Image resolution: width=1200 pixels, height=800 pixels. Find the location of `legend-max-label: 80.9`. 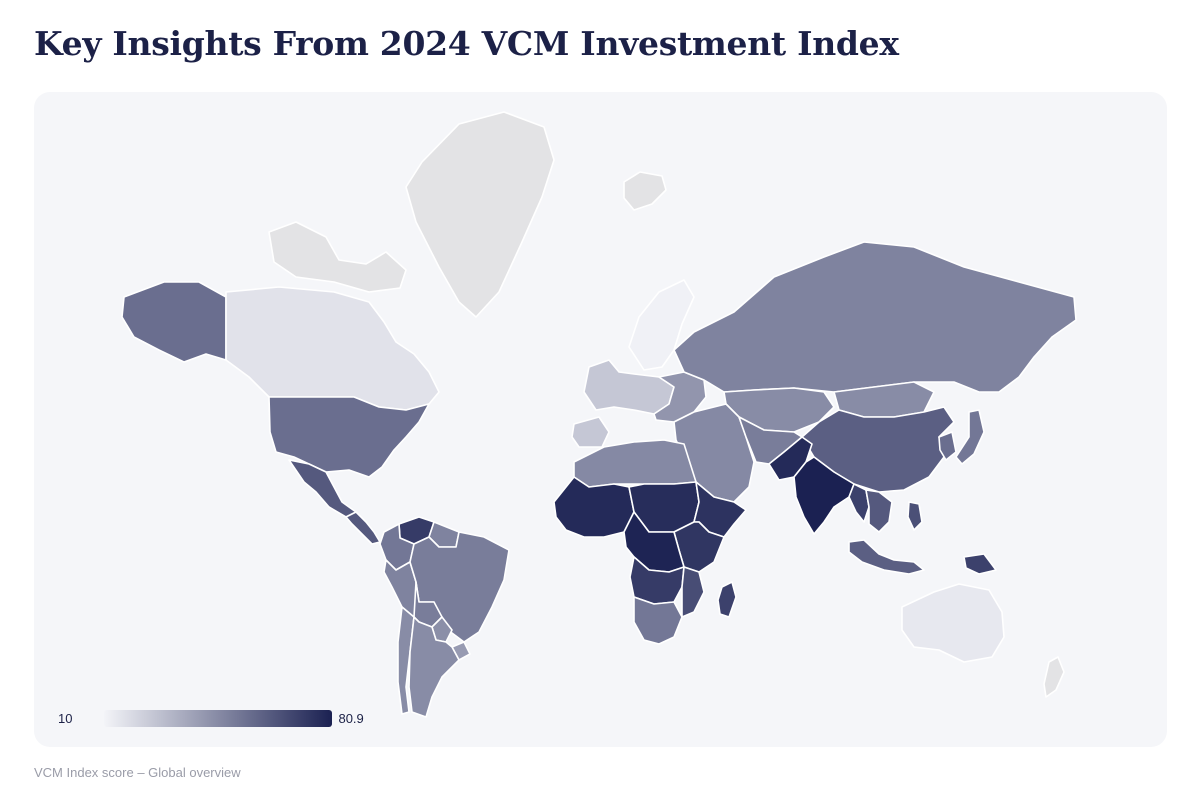

legend-max-label: 80.9 is located at coordinates (351, 718).